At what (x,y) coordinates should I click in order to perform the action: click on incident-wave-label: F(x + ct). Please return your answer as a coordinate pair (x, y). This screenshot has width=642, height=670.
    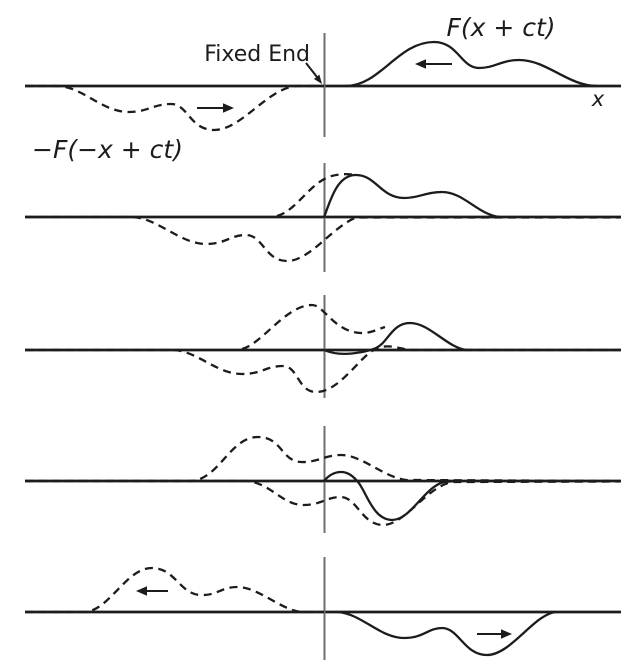
    Looking at the image, I should click on (500, 27).